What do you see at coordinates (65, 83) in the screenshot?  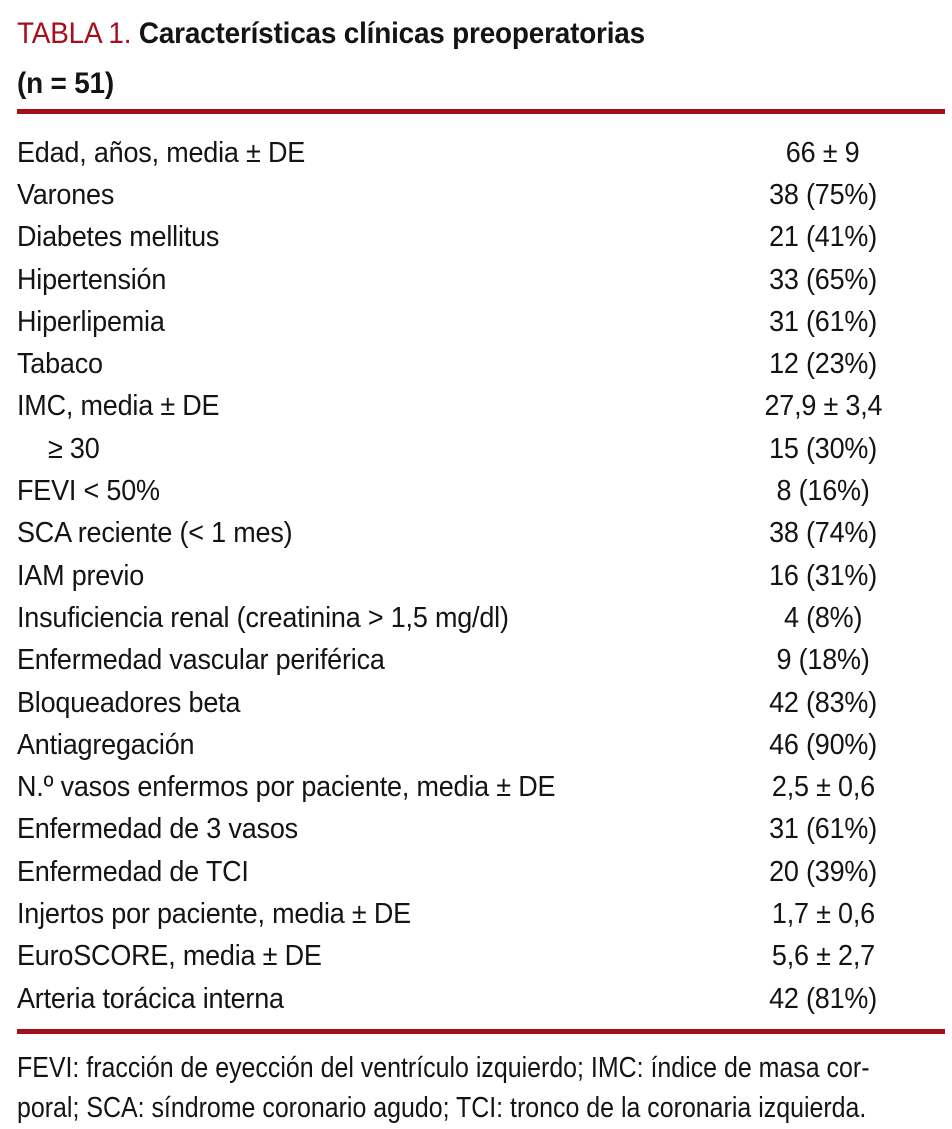 I see `table-subtitle: (n = 51)` at bounding box center [65, 83].